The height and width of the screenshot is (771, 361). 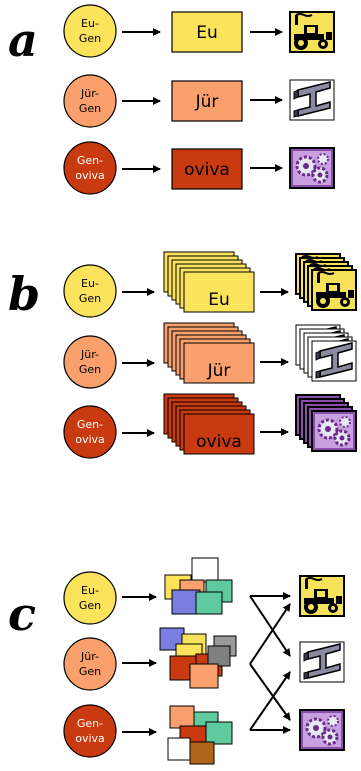 I want to click on oviva-product-stack, so click(x=209, y=424).